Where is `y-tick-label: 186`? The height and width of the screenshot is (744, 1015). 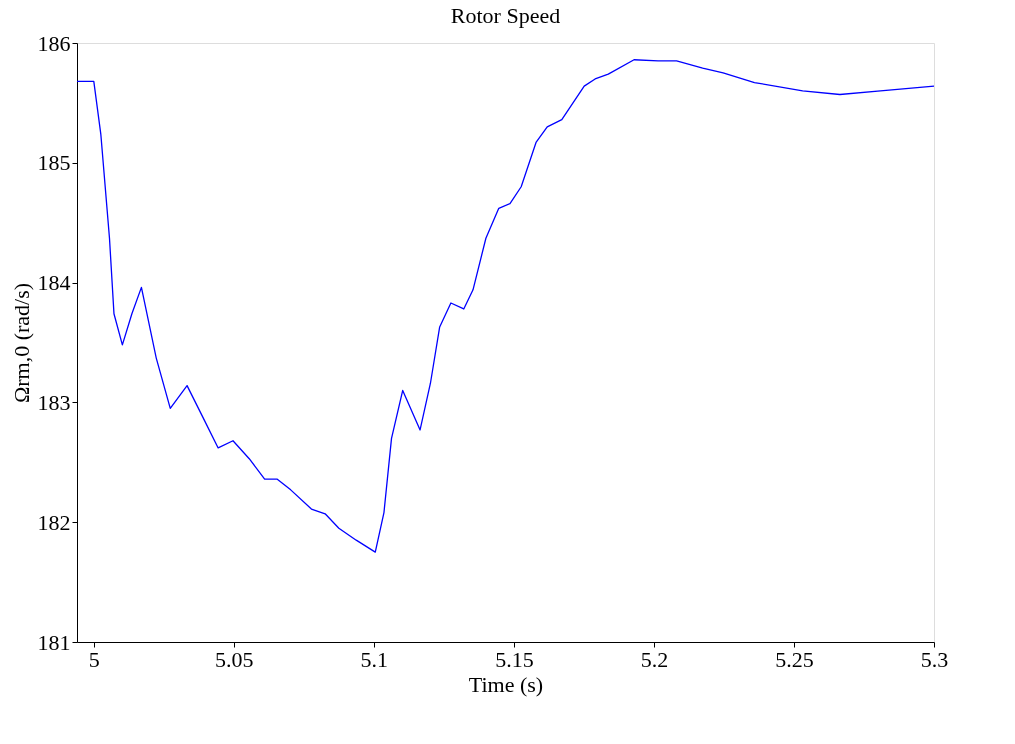 y-tick-label: 186 is located at coordinates (54, 43).